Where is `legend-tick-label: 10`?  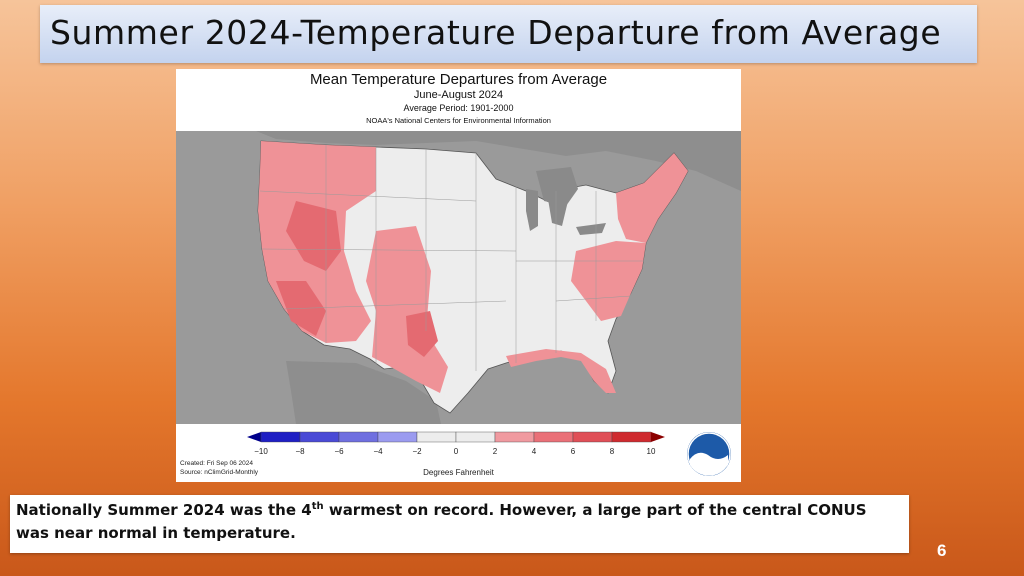 legend-tick-label: 10 is located at coordinates (651, 451).